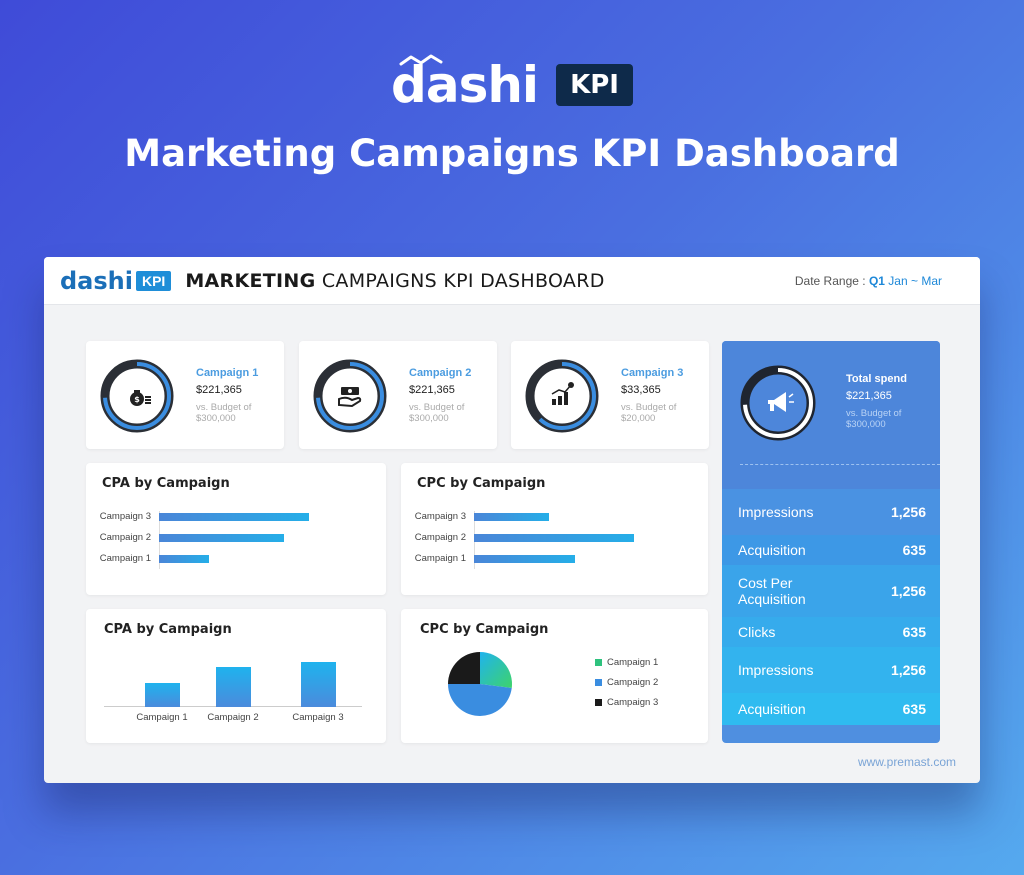 This screenshot has height=875, width=1024. What do you see at coordinates (652, 373) in the screenshot?
I see `campaign-name: Campaign 3` at bounding box center [652, 373].